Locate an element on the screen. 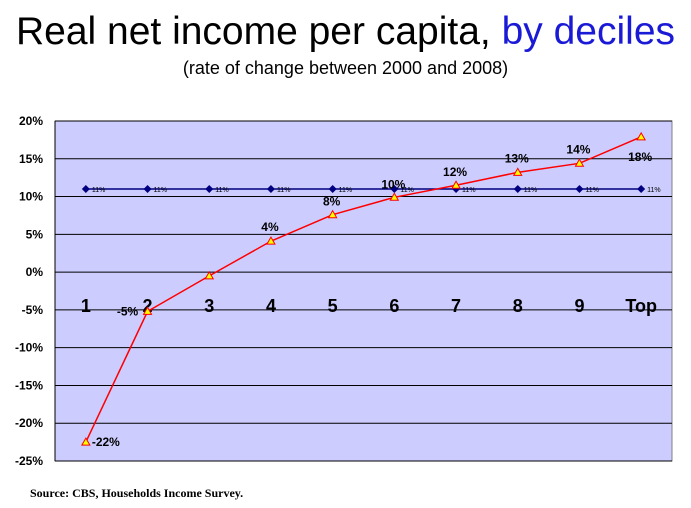 This screenshot has height=508, width=691. chart-title-highlight: by deciles is located at coordinates (588, 31).